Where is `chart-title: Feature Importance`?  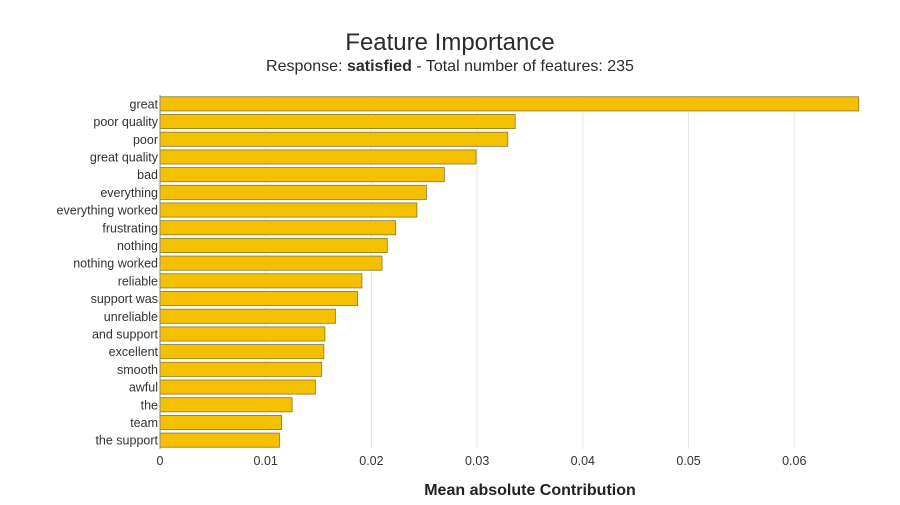 chart-title: Feature Importance is located at coordinates (449, 42).